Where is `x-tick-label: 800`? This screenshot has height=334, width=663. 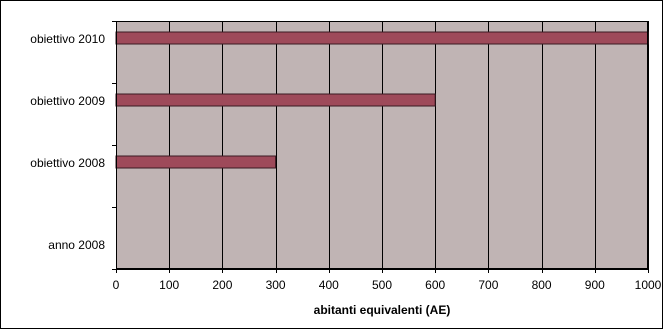
x-tick-label: 800 is located at coordinates (542, 285).